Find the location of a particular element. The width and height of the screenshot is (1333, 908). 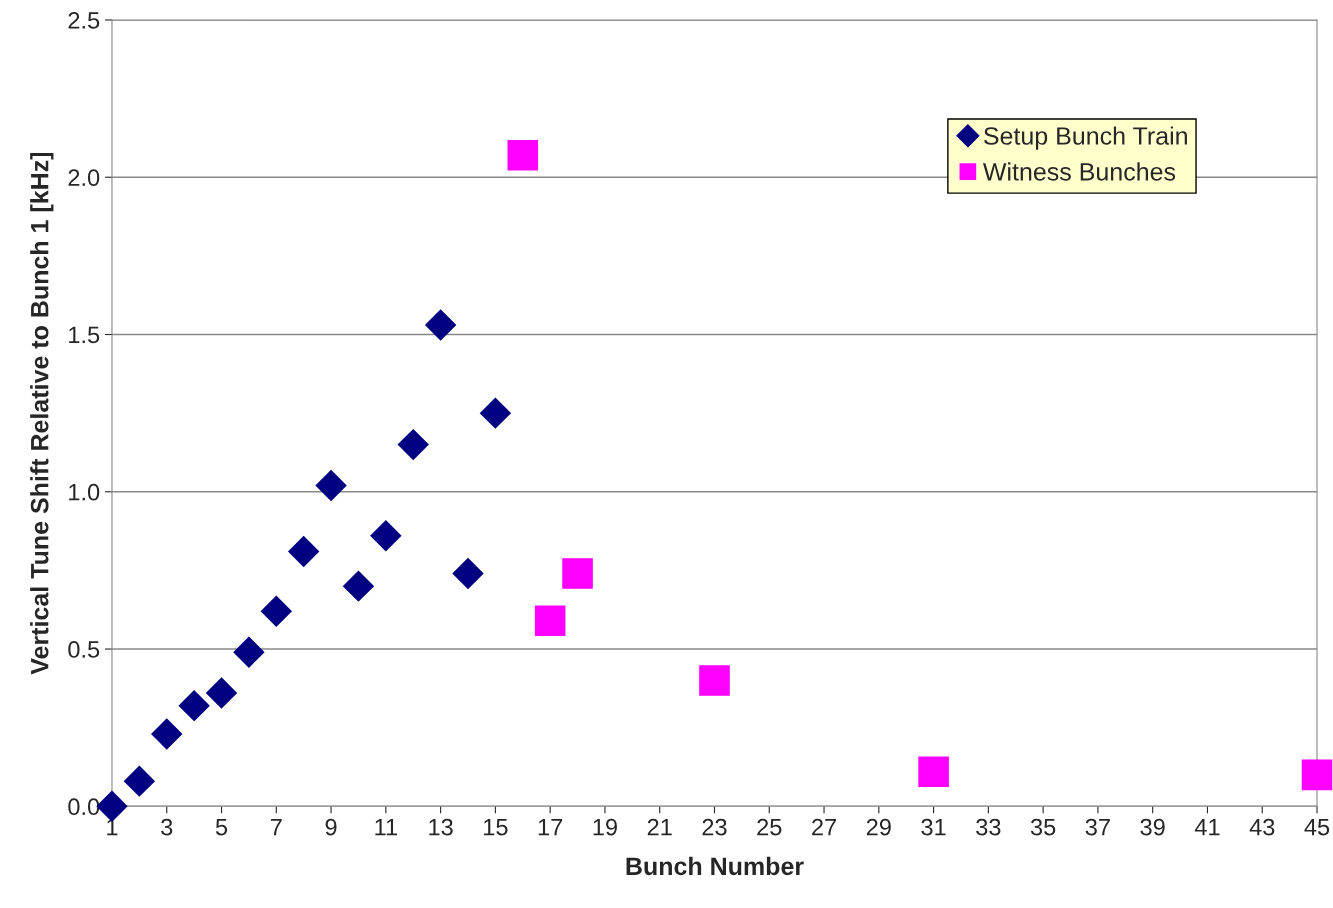

x-tick-label: 11 is located at coordinates (386, 827).